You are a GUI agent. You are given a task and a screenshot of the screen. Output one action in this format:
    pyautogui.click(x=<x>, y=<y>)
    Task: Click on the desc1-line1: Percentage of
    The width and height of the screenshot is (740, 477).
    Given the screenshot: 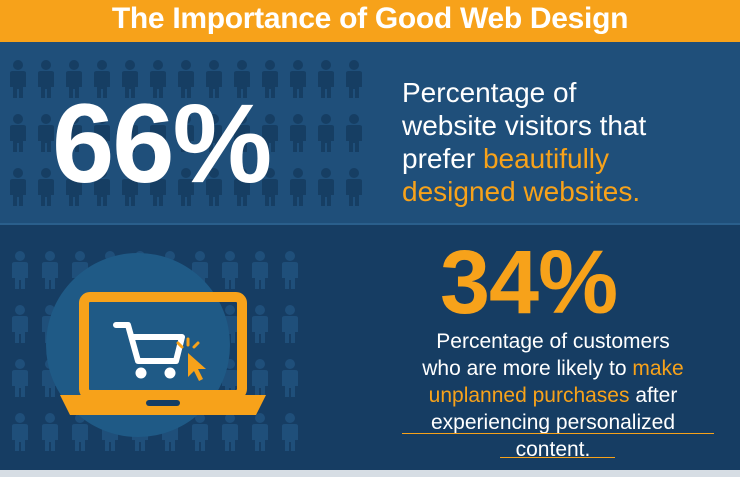 What is the action you would take?
    pyautogui.click(x=489, y=92)
    